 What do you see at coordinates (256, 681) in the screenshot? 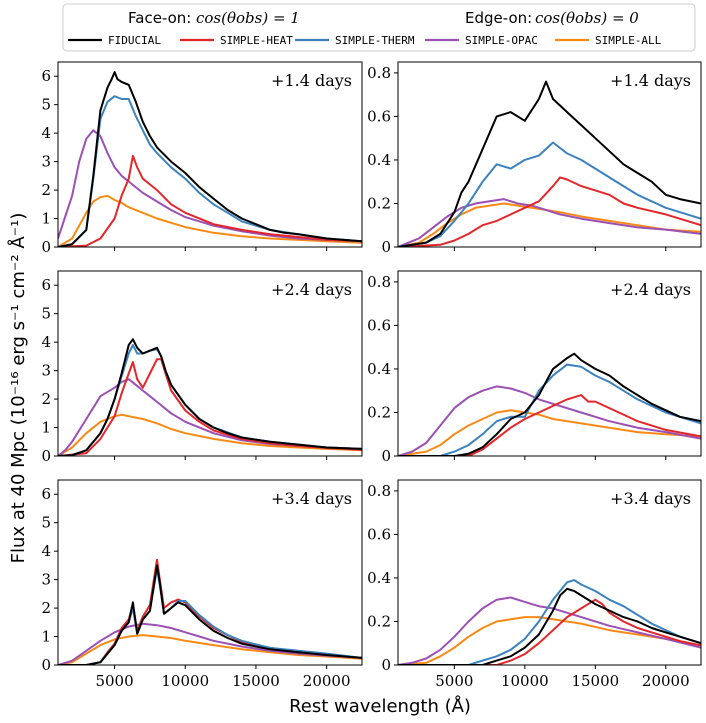
I see `x-tick-label: 15000` at bounding box center [256, 681].